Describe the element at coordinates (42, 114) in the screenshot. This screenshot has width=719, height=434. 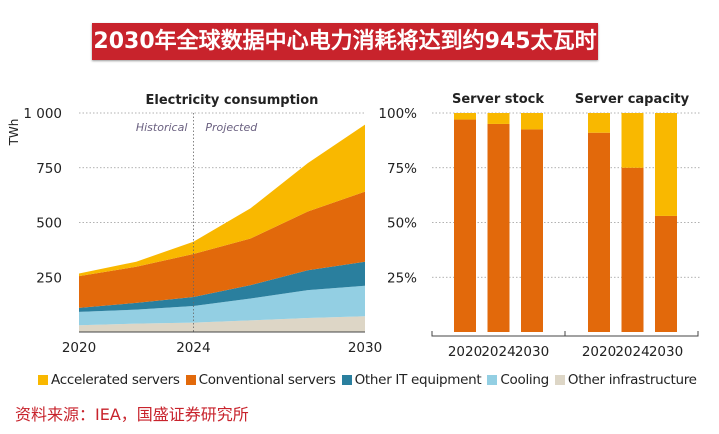
I see `y-tick-label: 1 000` at that location.